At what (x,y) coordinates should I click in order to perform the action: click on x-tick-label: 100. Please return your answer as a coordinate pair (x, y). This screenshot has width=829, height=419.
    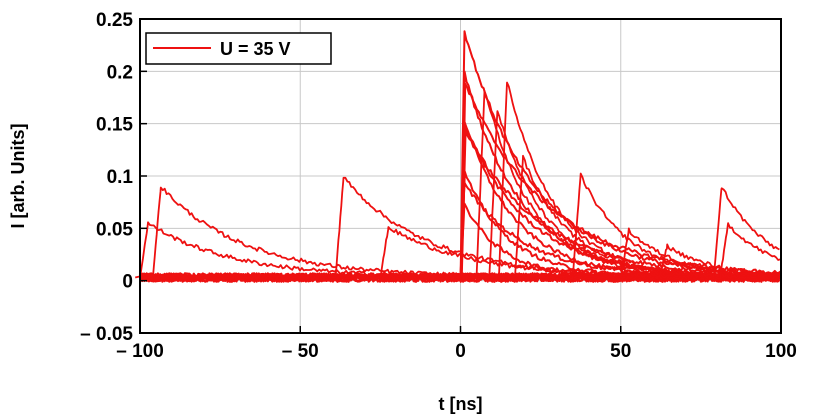
    Looking at the image, I should click on (781, 351).